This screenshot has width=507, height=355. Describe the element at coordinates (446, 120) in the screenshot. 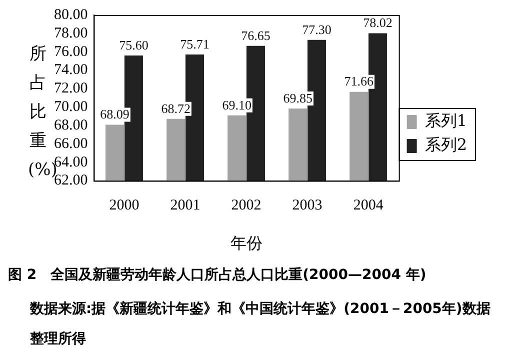

I see `legend-label: 系列1` at that location.